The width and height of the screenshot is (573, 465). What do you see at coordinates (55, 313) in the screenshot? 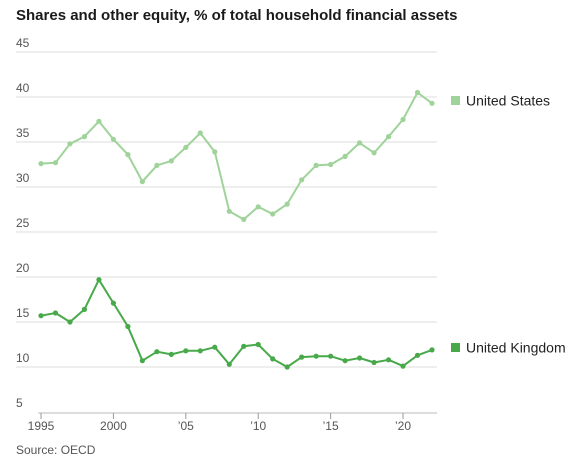
I see `data-point-united-kingdom-1996` at bounding box center [55, 313].